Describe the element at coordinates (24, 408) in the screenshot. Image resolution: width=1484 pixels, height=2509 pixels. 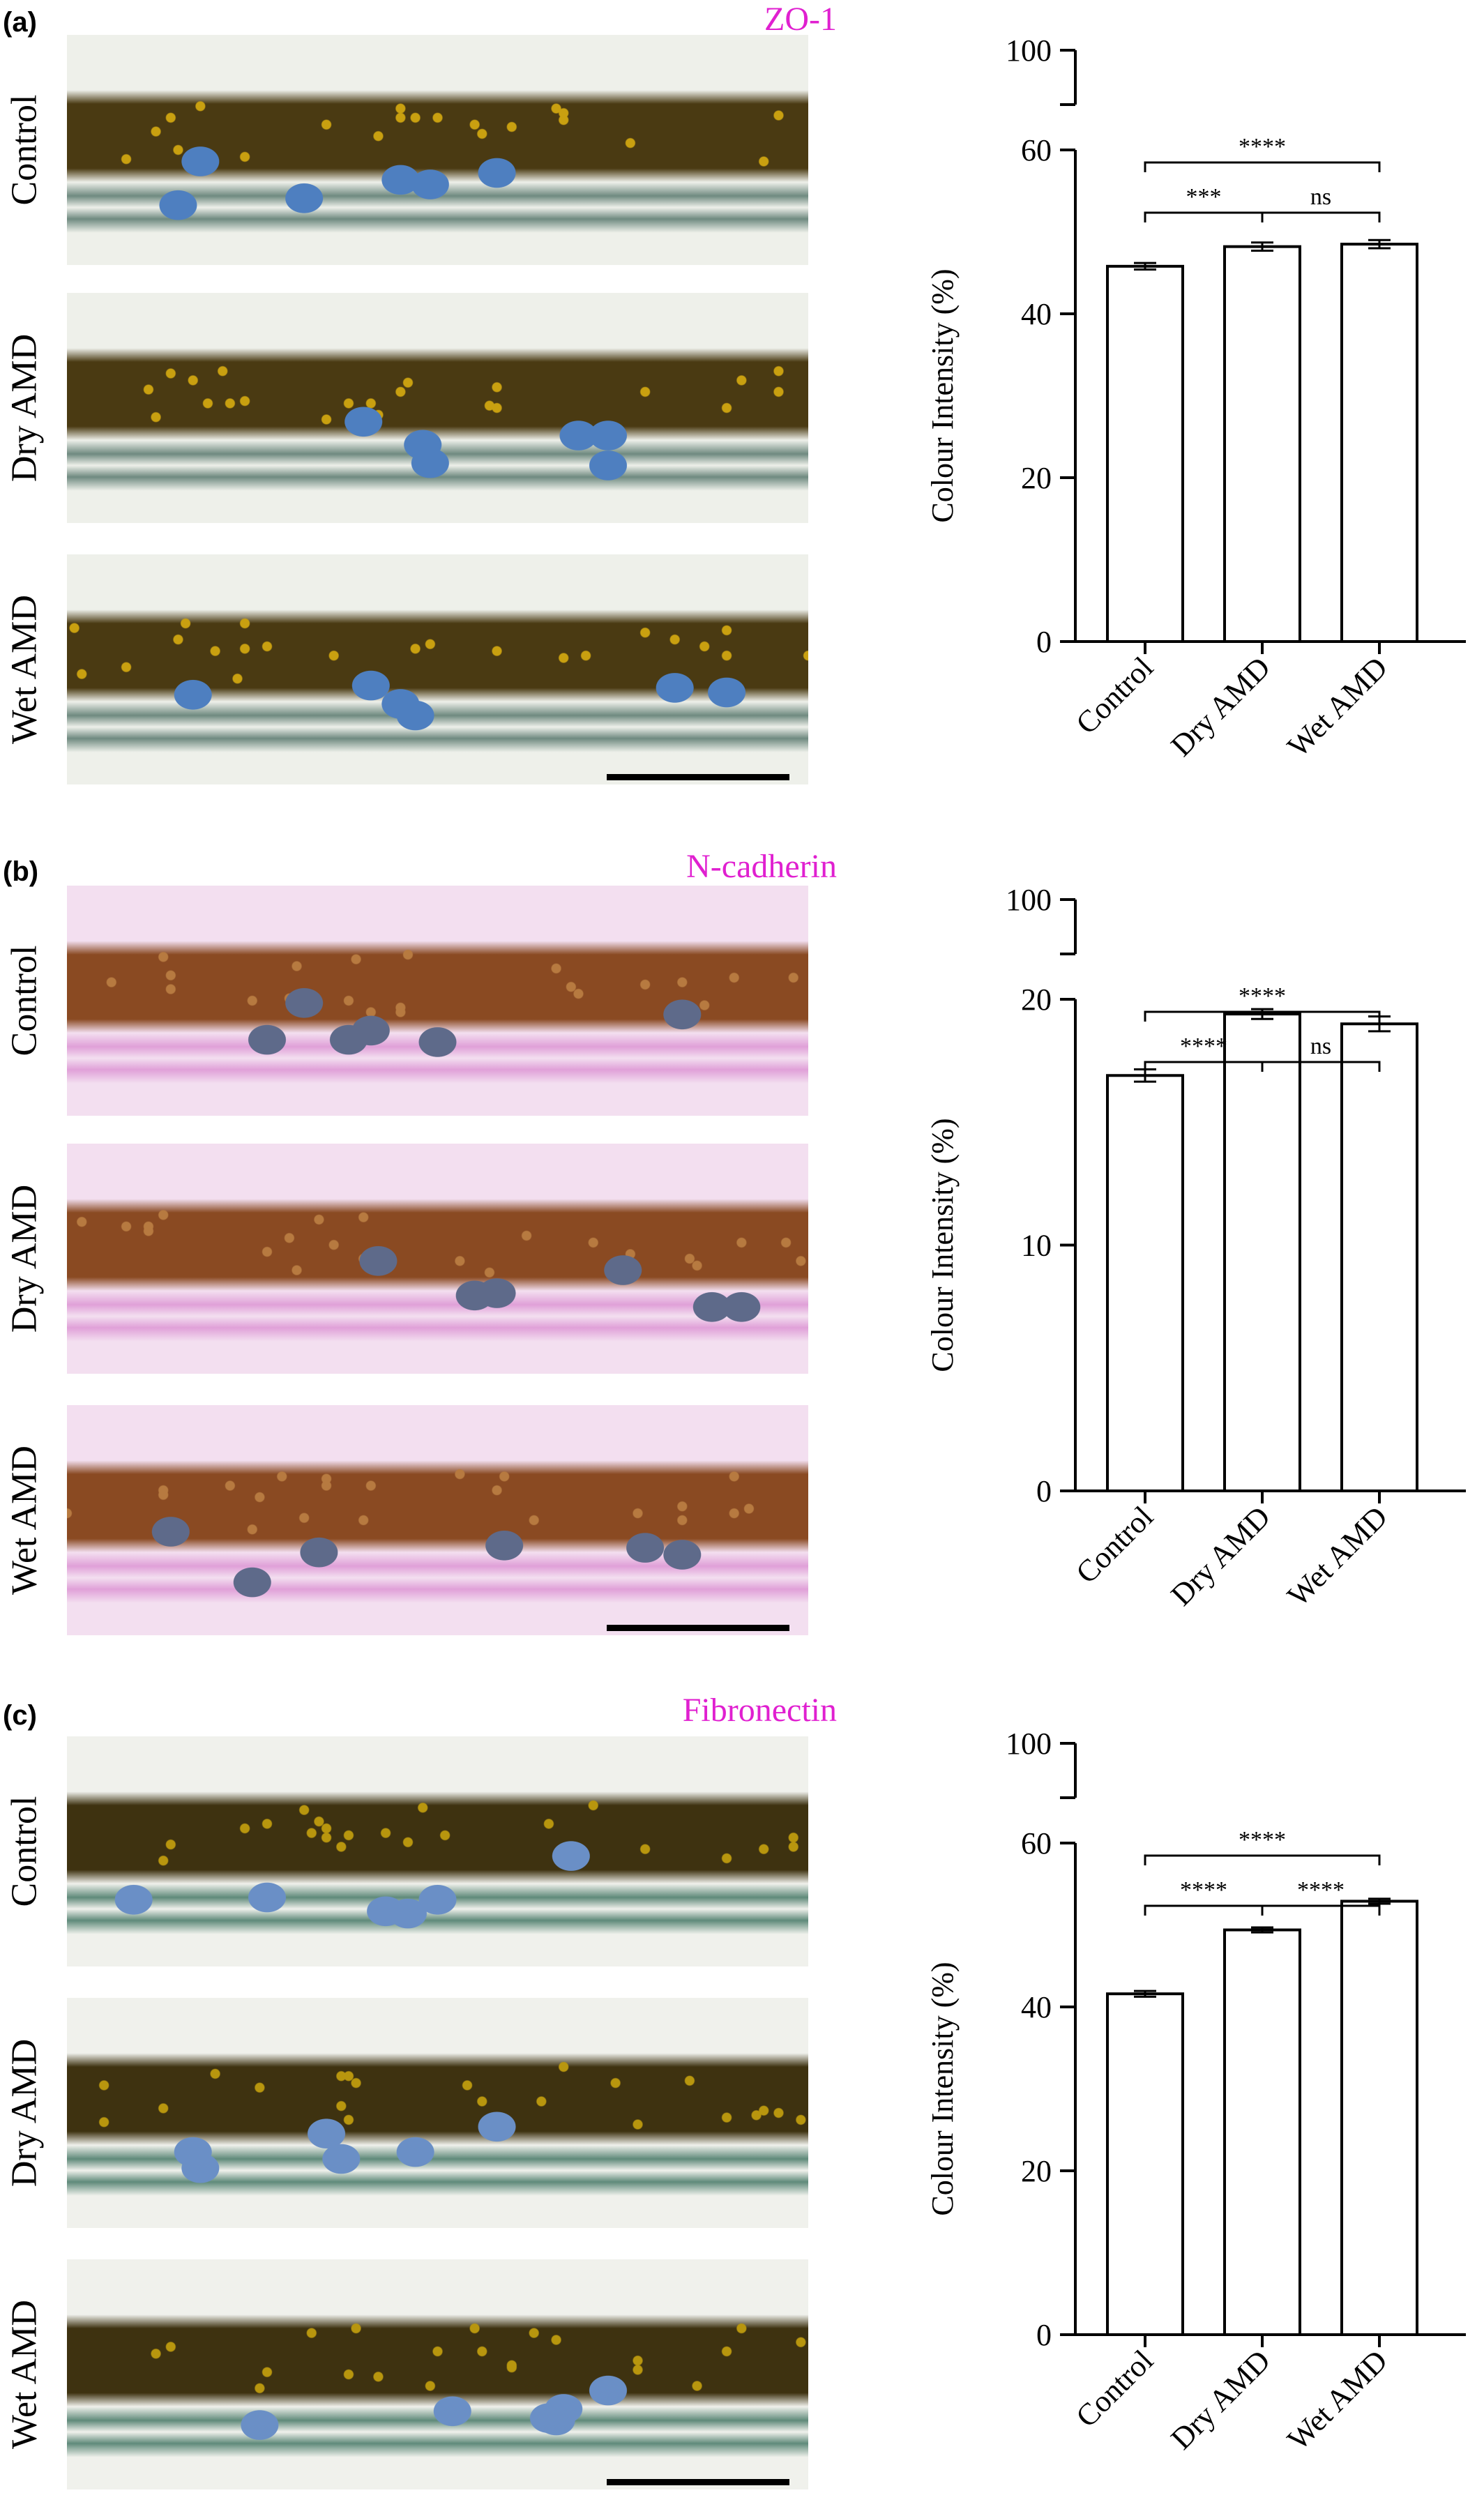
I see `panel-a-row-label-dry-amd: Dry AMD` at that location.